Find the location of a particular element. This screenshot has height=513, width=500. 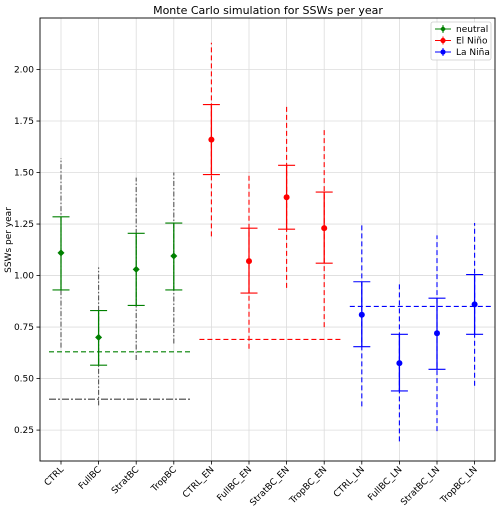

x-tick-label-10: StratBC_LN is located at coordinates (420, 486).